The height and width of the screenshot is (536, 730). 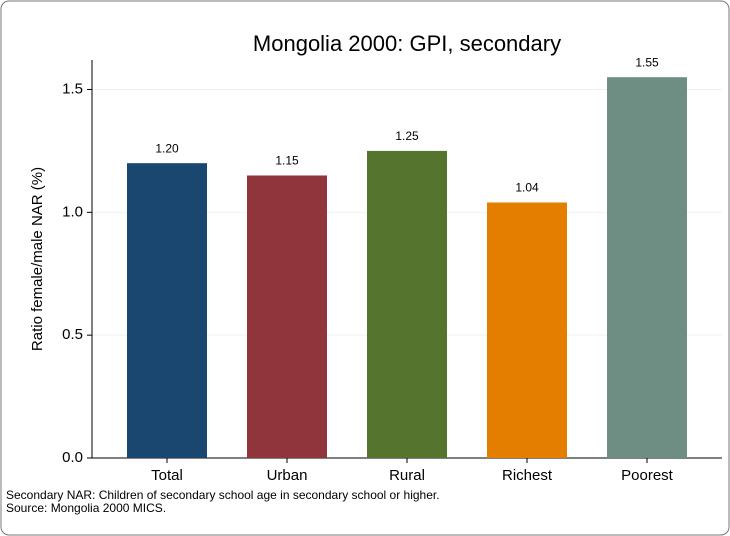 I want to click on note: Source: Mongolia 2000 MICS., so click(x=86, y=508).